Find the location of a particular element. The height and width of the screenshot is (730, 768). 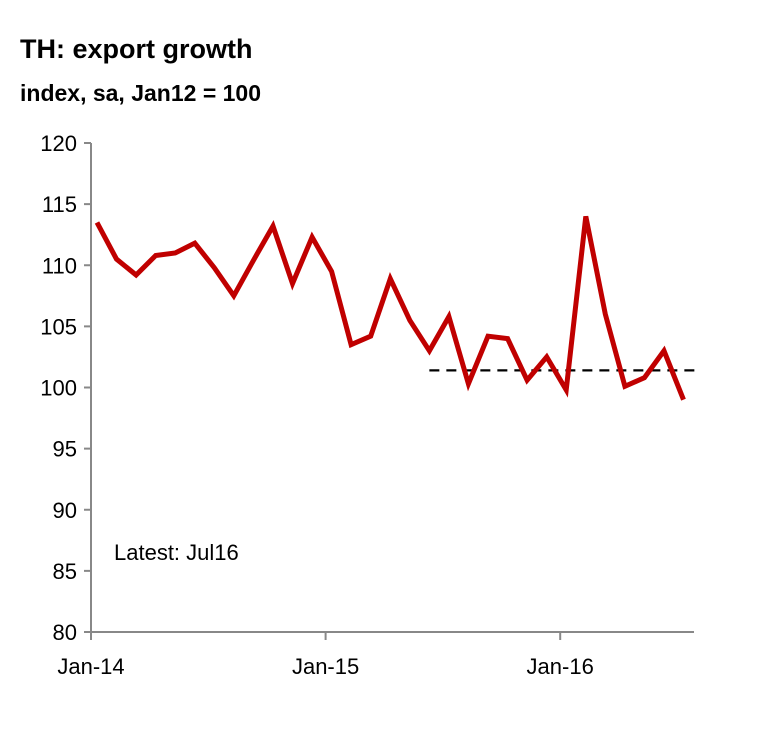

y-tick-label: 110 is located at coordinates (59, 265).